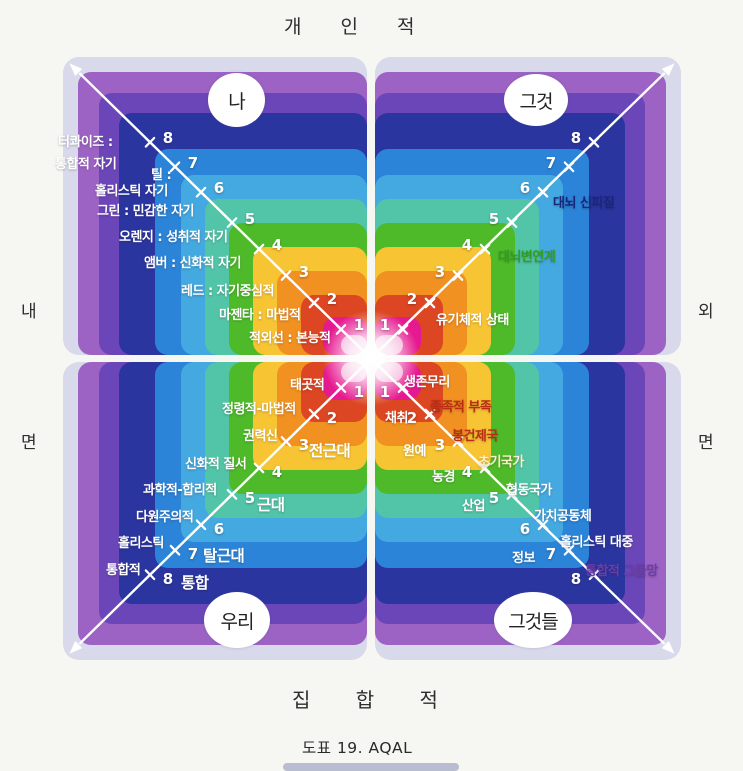  Describe the element at coordinates (430, 303) in the screenshot. I see `tick-mark-ur-2-b` at that location.